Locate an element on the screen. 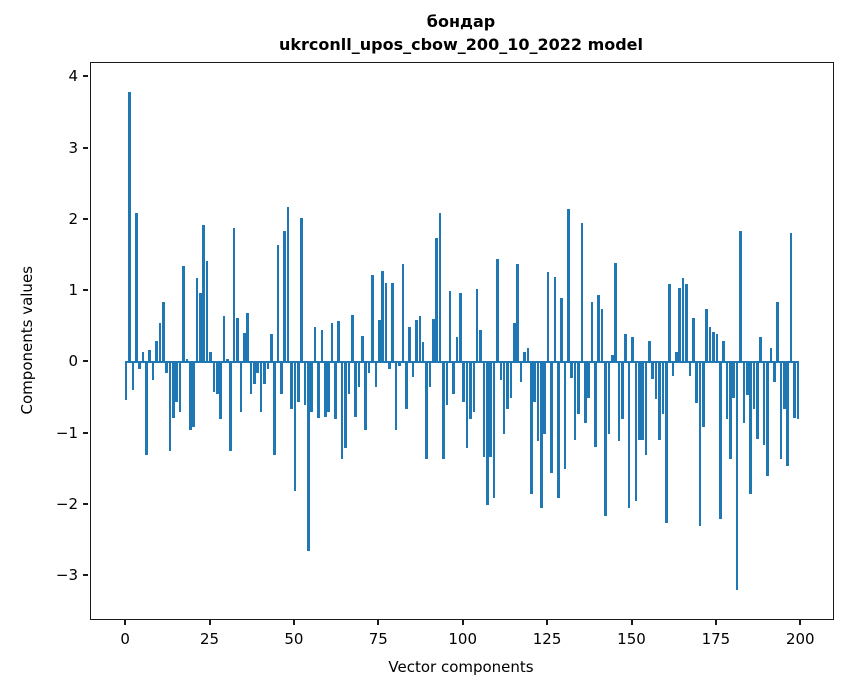  y-tick-label: 3 is located at coordinates (73, 147).